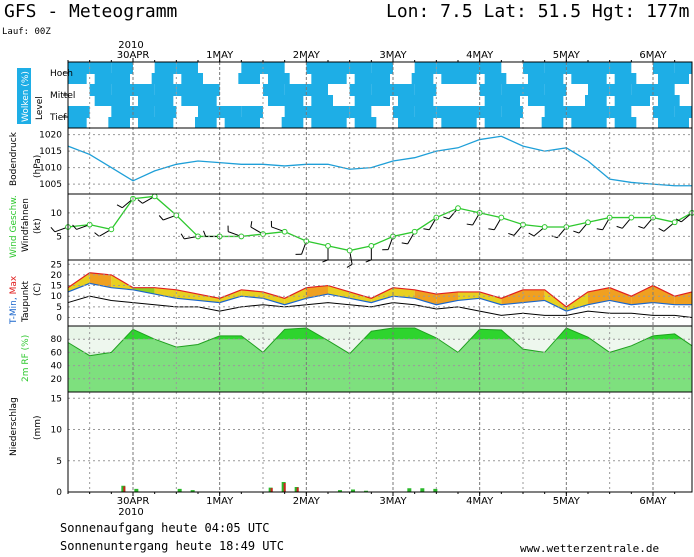 This screenshot has width=694, height=557. What do you see at coordinates (653, 501) in the screenshot?
I see `day-label-bottom: 6MAY` at bounding box center [653, 501].